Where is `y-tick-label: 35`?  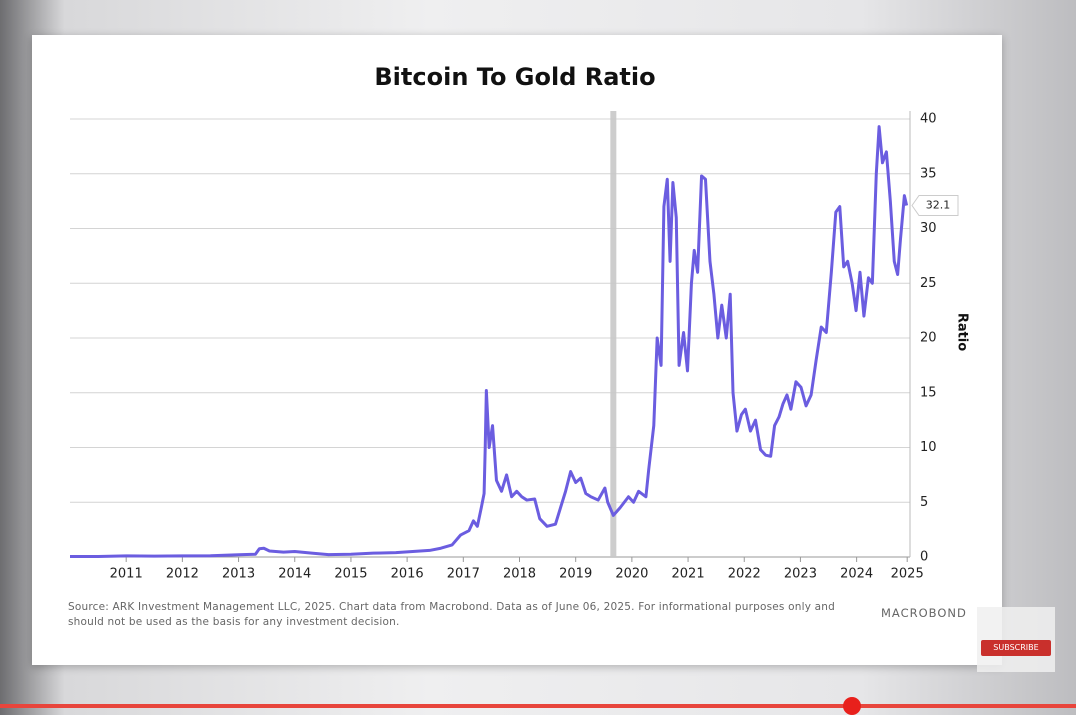 y-tick-label: 35 is located at coordinates (928, 173).